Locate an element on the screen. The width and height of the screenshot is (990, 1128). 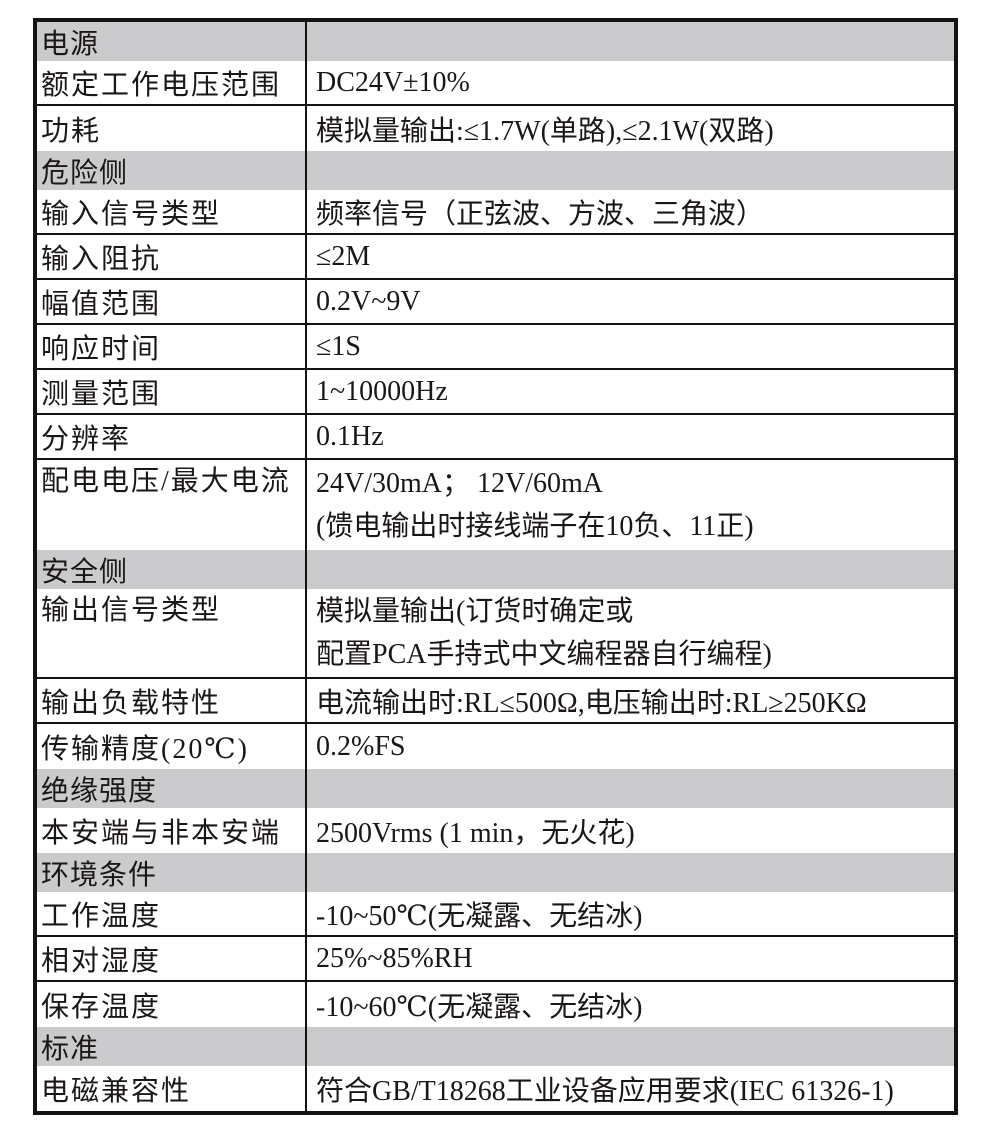
spec-row: 输出负载特性 电流输出时:RL≤500Ω,电压输出时:RL≥250KΩ is located at coordinates (495, 701).